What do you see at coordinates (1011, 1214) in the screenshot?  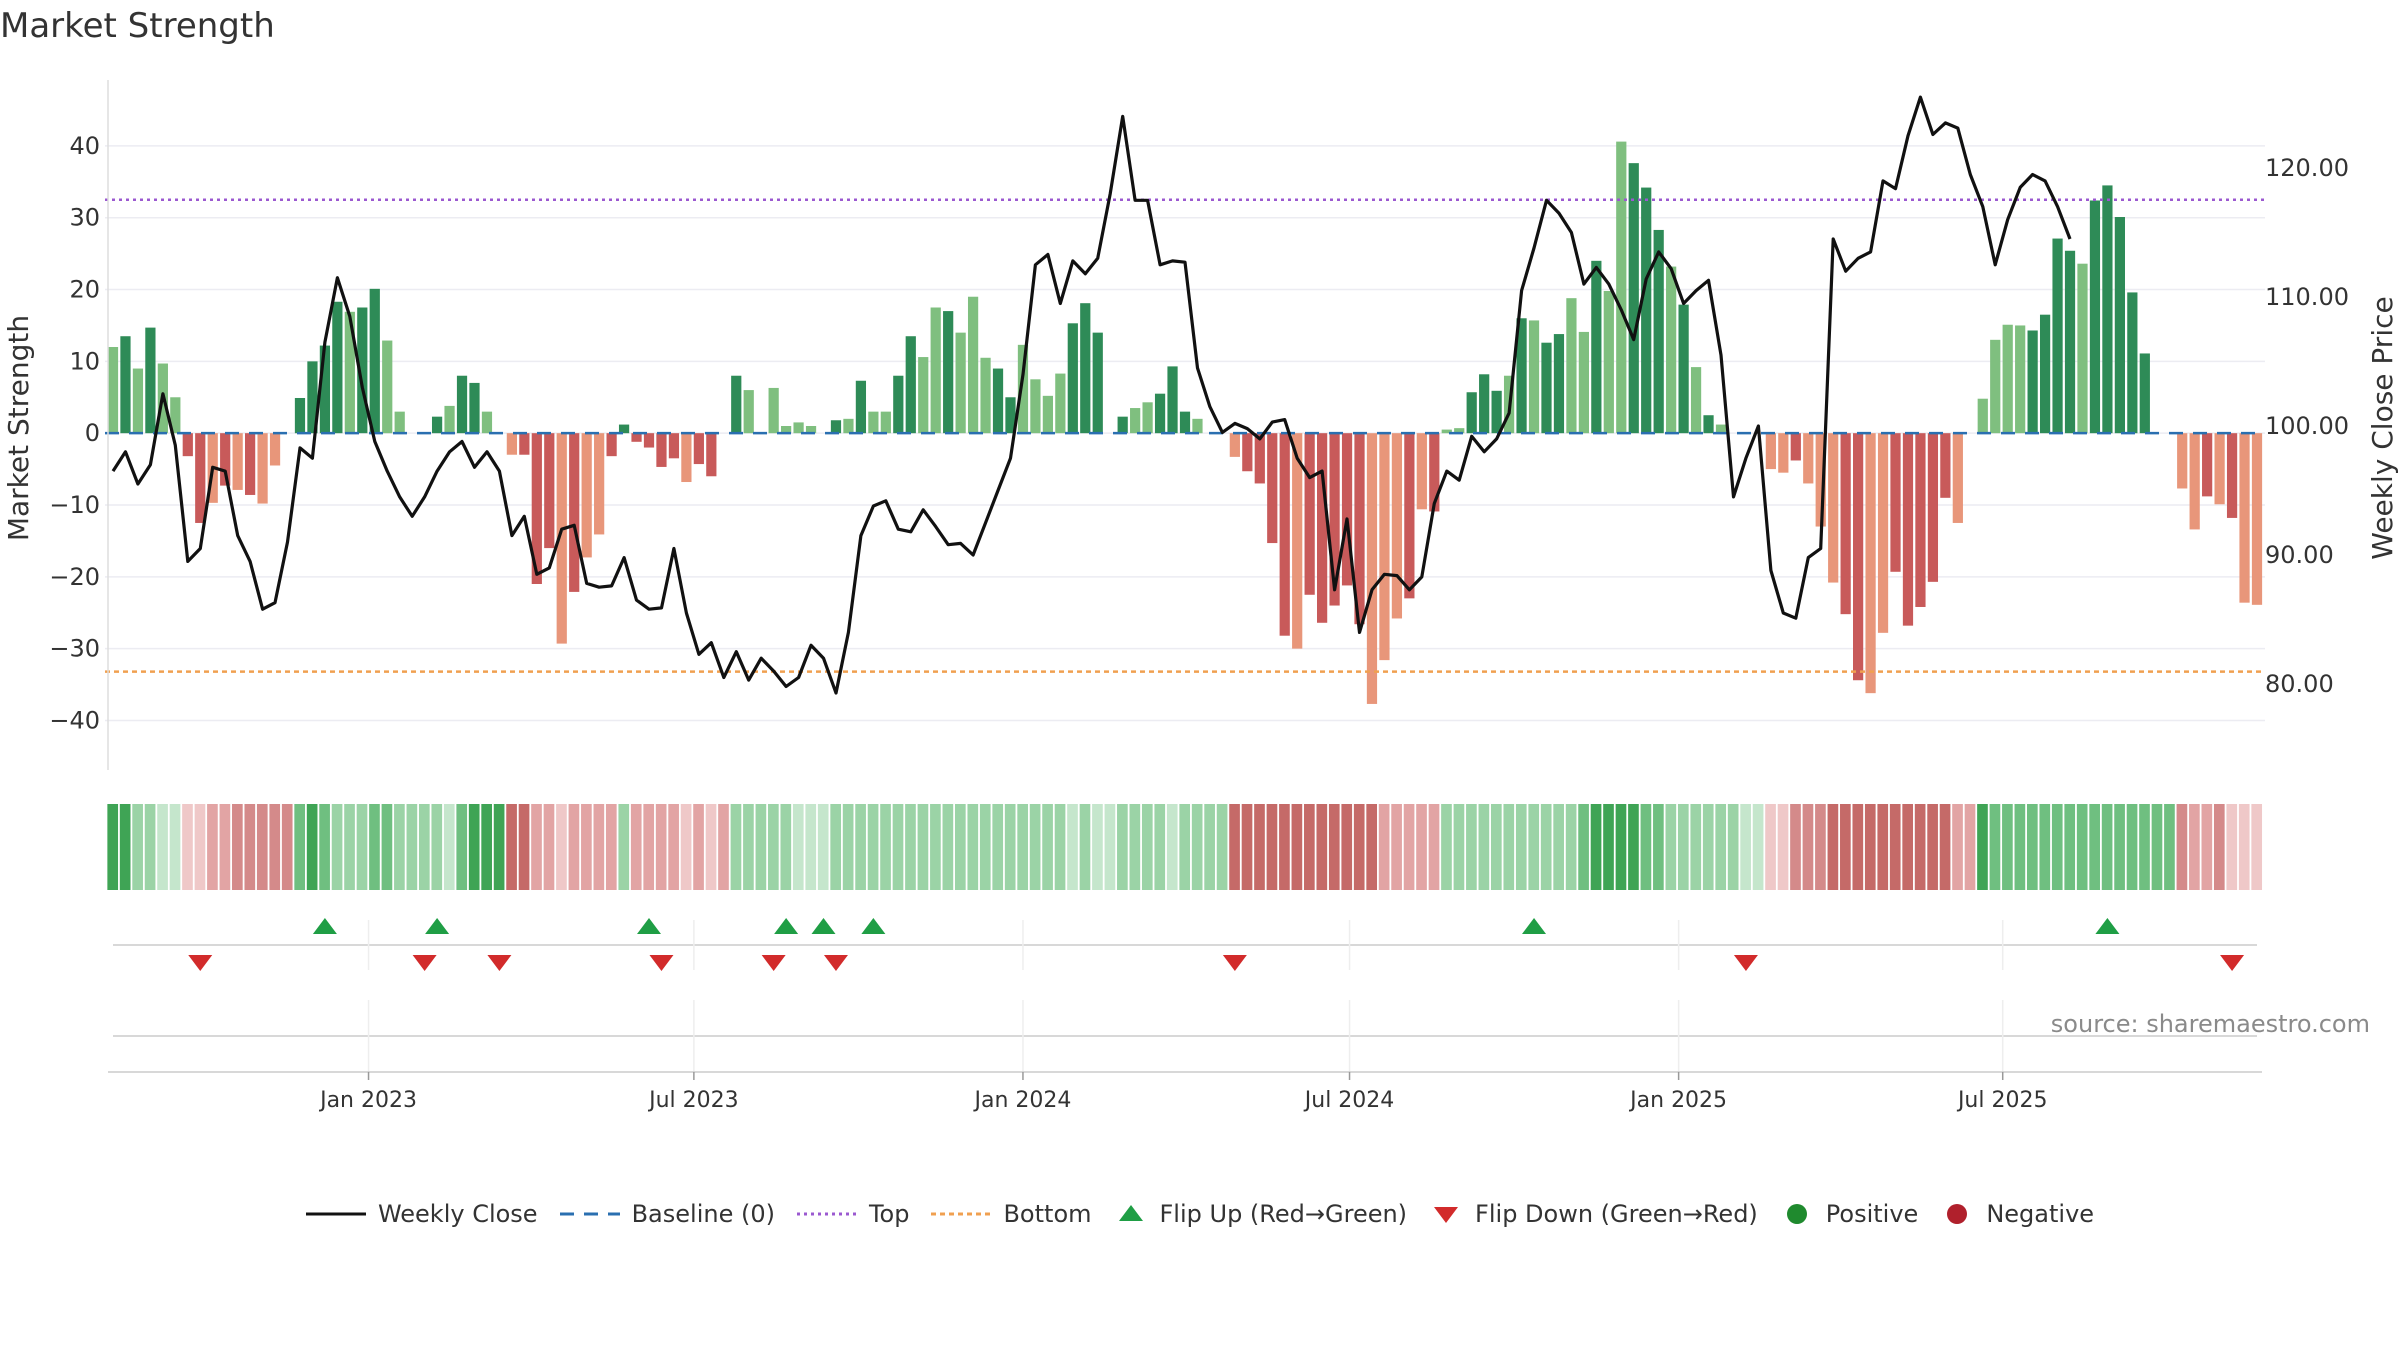 I see `legend-item-bottom: Bottom` at bounding box center [1011, 1214].